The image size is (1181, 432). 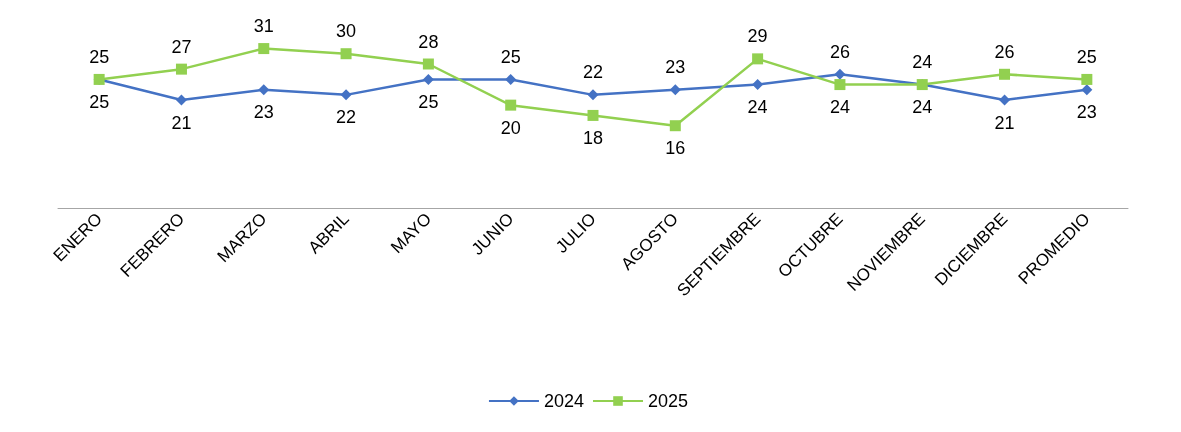 What do you see at coordinates (510, 127) in the screenshot?
I see `data-label: 20` at bounding box center [510, 127].